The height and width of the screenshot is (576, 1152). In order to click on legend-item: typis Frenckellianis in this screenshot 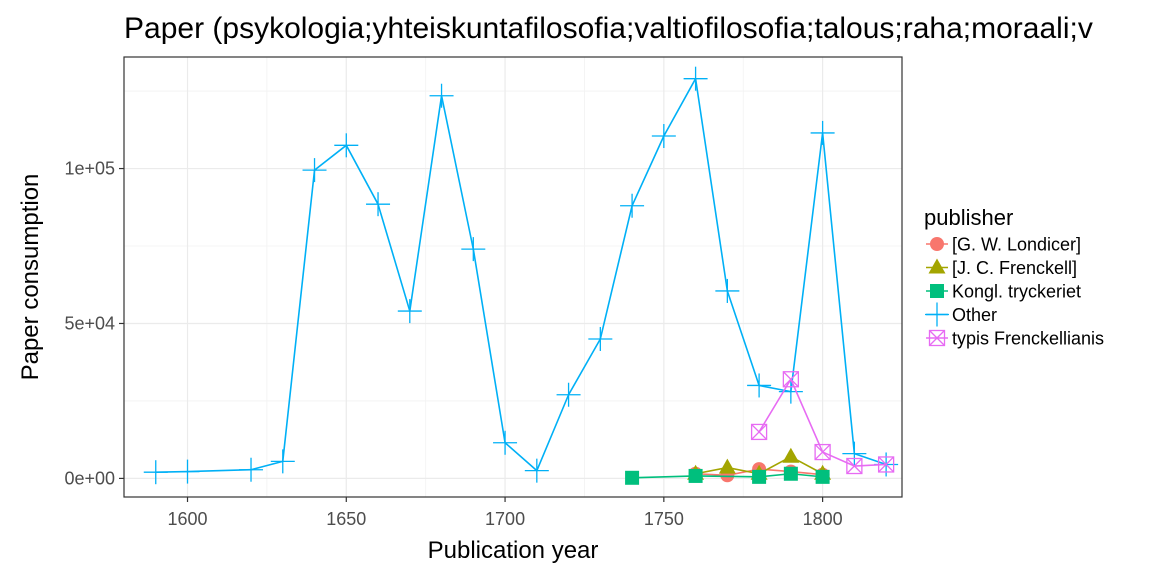, I will do `click(1015, 339)`.